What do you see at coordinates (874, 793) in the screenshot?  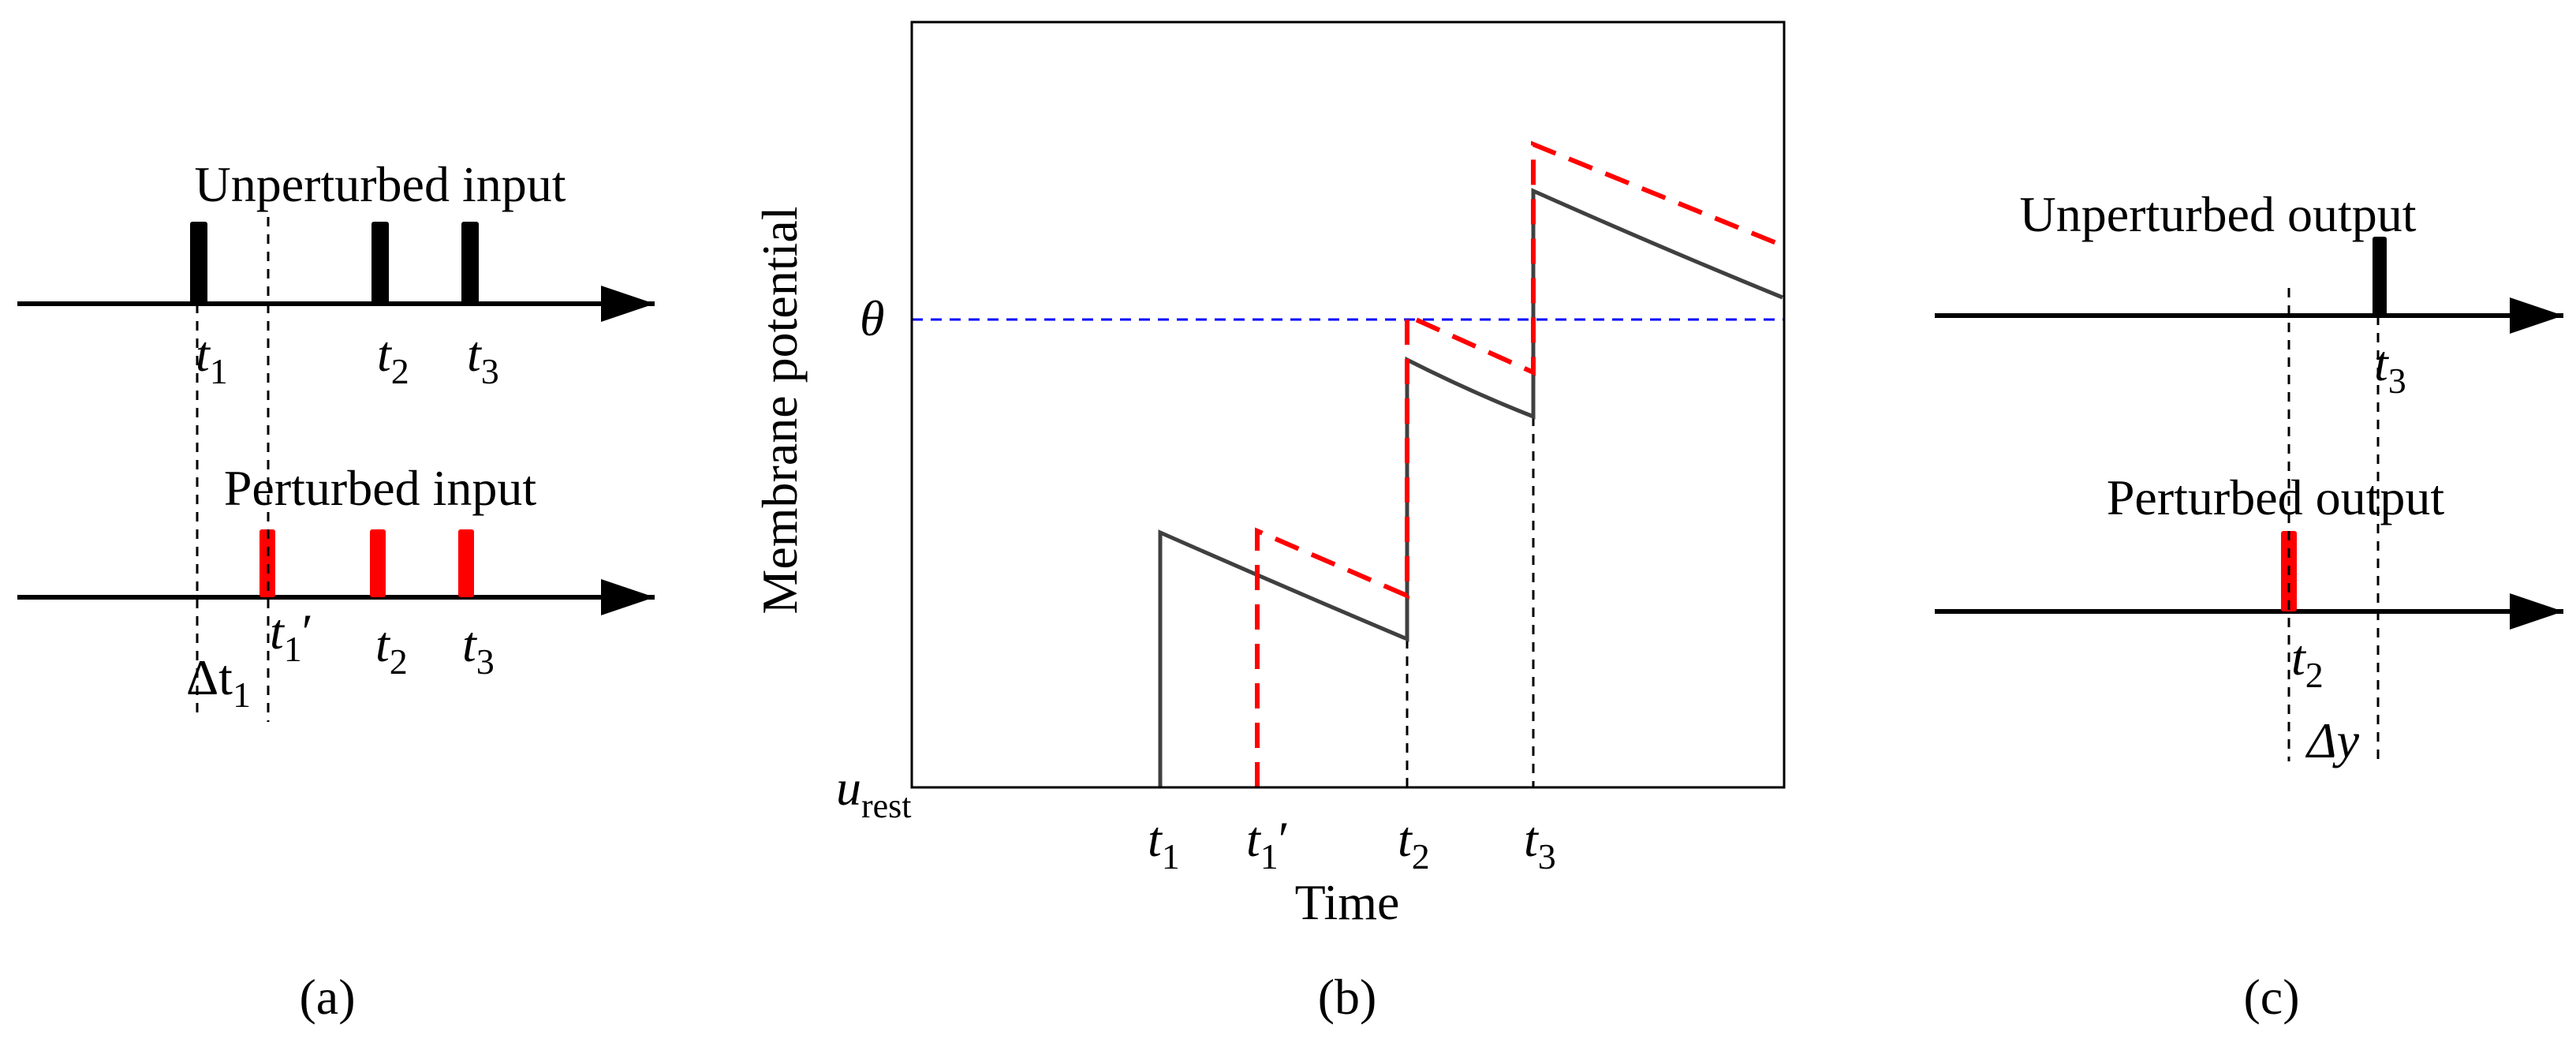 I see `u-rest-label: urest` at bounding box center [874, 793].